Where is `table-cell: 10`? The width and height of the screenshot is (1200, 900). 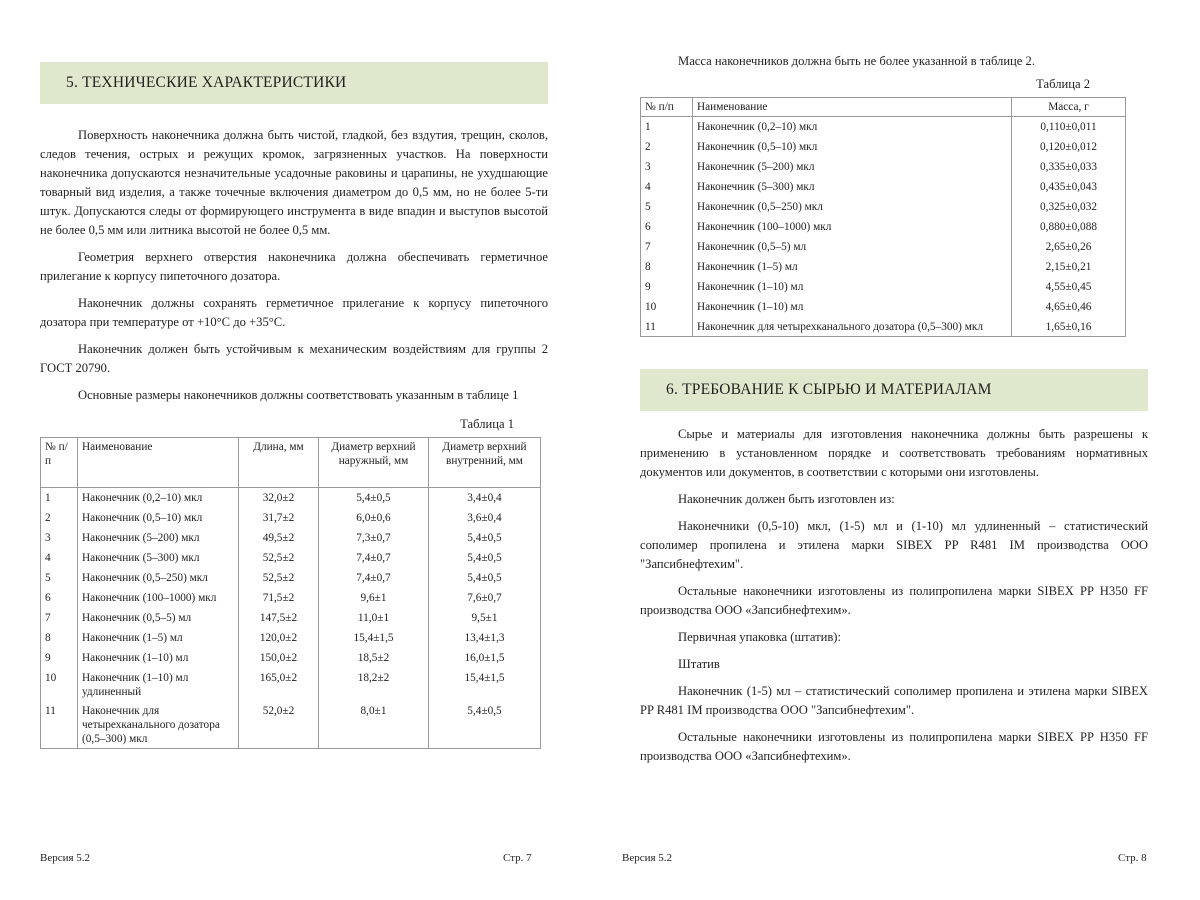 table-cell: 10 is located at coordinates (59, 684).